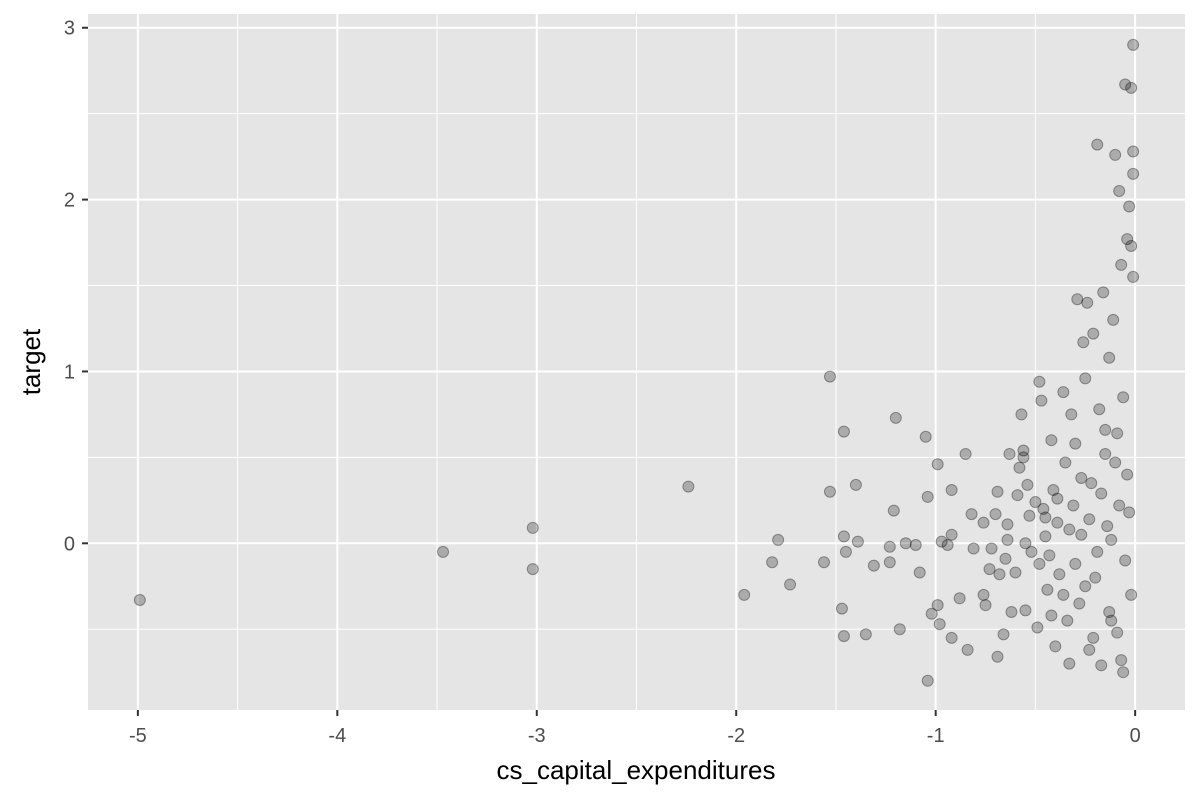  I want to click on x-tick-label: -3, so click(537, 736).